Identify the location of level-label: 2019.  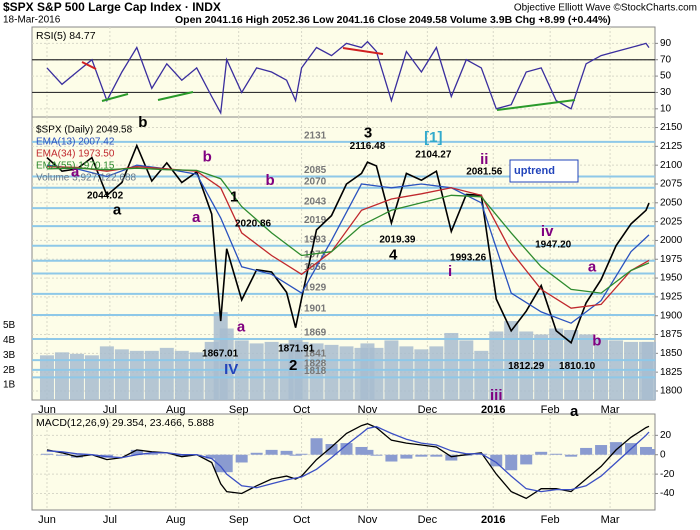
(315, 220).